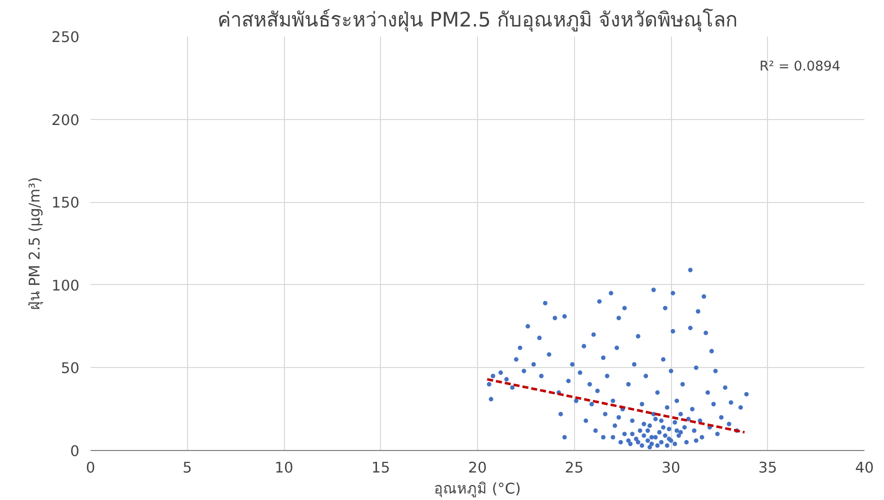  Describe the element at coordinates (477, 489) in the screenshot. I see `x-axis-title: อุณหภูมิ (°C)` at that location.